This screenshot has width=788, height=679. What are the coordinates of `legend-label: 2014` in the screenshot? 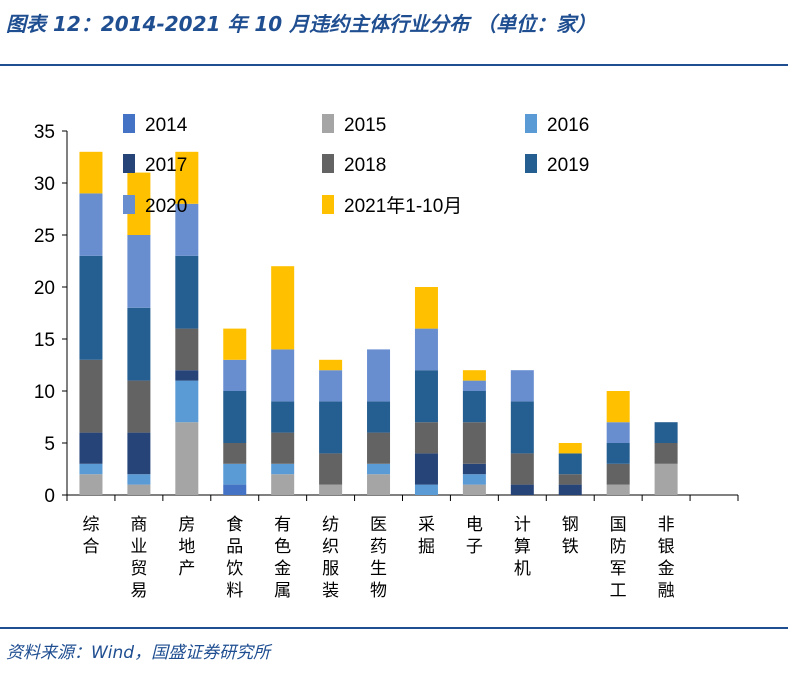 It's located at (166, 125).